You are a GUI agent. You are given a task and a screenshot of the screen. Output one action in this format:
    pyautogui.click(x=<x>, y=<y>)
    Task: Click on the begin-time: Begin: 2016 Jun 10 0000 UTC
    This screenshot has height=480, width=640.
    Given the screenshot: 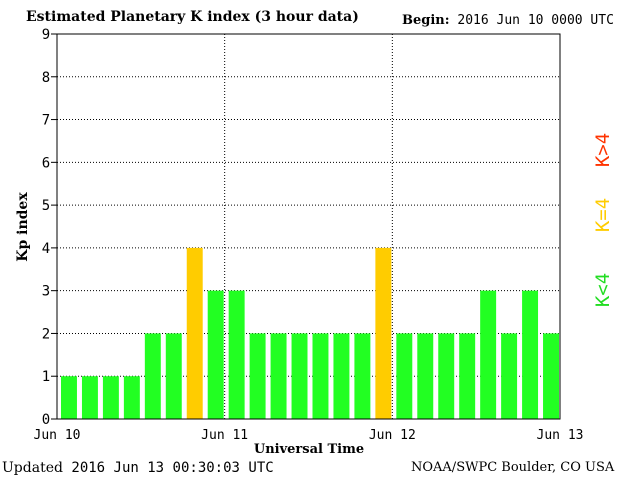 What is the action you would take?
    pyautogui.click(x=508, y=20)
    